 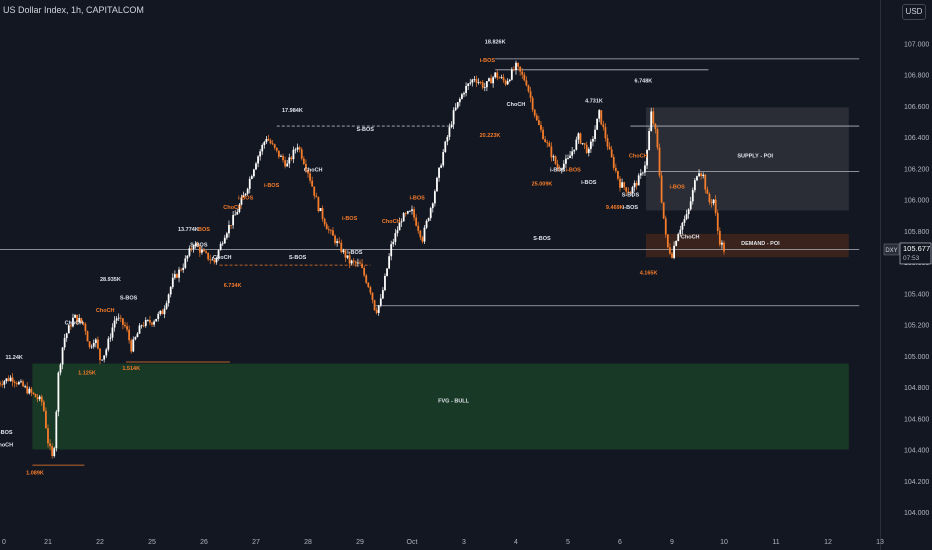 I want to click on annotation-label: 6.748K, so click(x=644, y=81).